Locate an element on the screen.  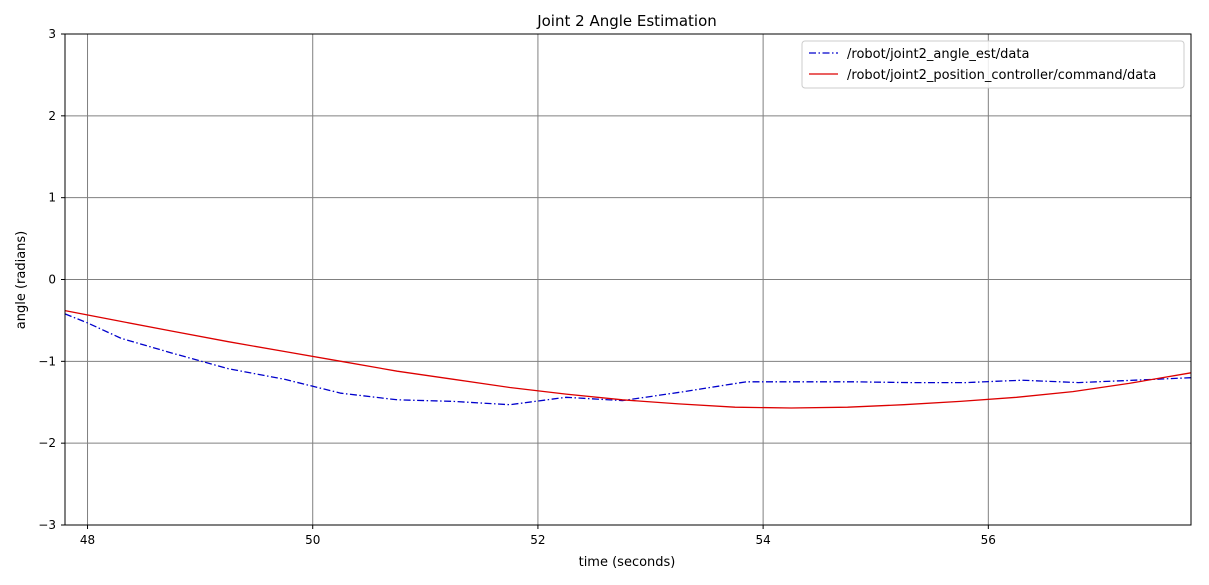
y-tick-label: 3 is located at coordinates (52, 34).